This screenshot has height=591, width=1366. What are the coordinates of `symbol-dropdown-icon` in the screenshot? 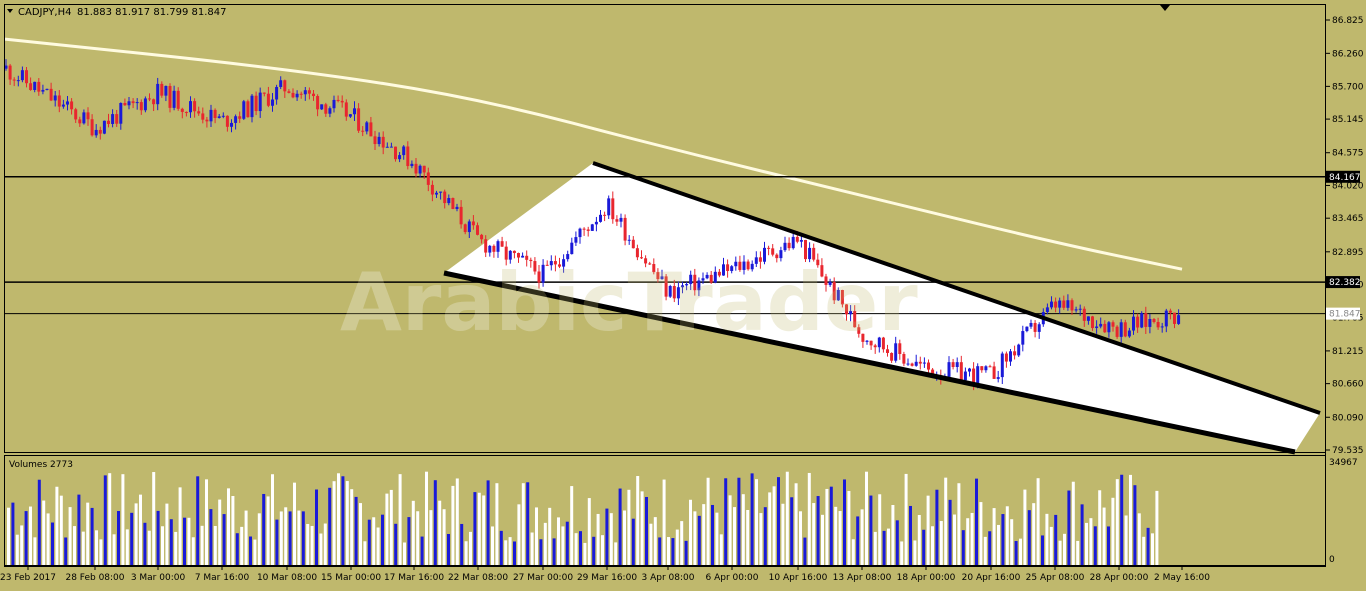 It's located at (10, 11).